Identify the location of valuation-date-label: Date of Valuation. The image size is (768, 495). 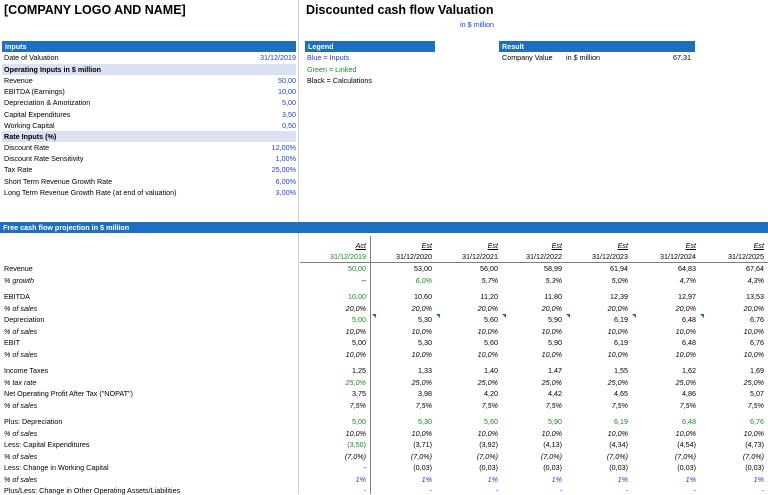
(31, 57).